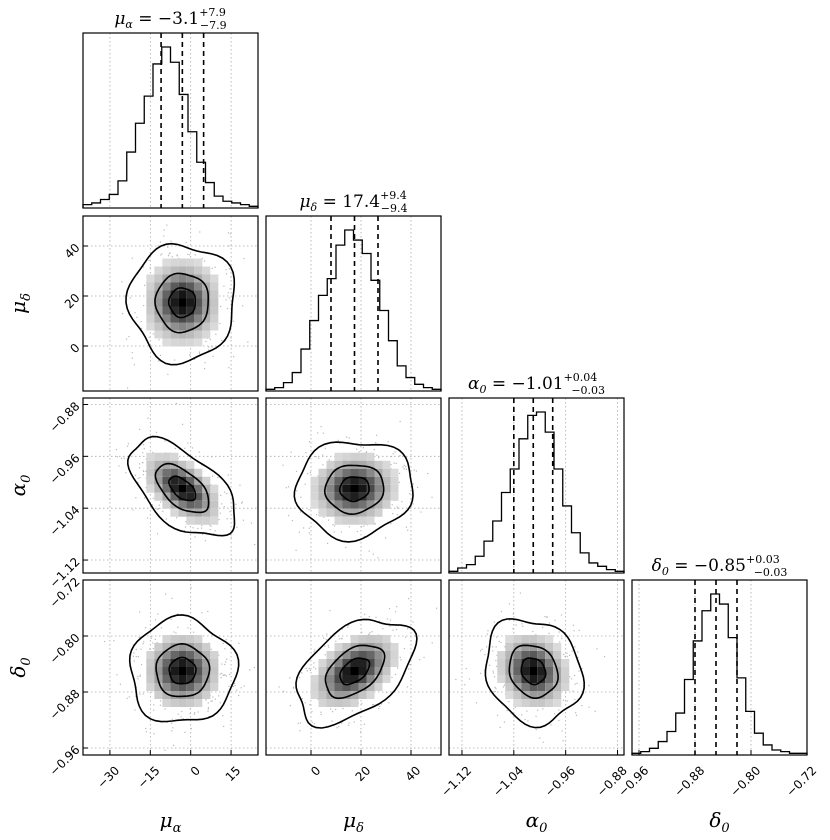 The height and width of the screenshot is (840, 830). Describe the element at coordinates (665, 571) in the screenshot. I see `hist-3-title-part-1: 0` at that location.